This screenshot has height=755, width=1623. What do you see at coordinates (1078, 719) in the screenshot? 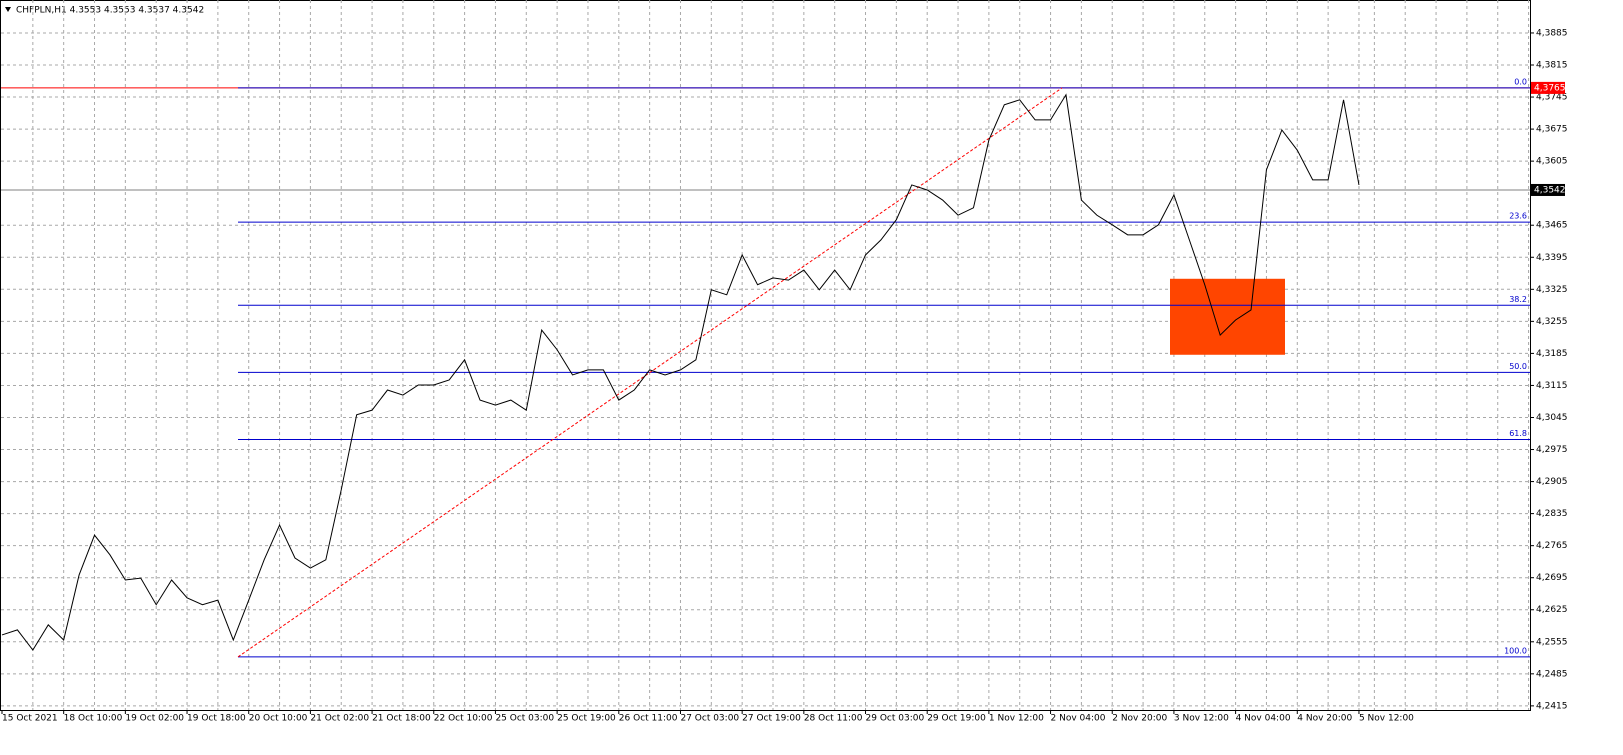
I see `x-tick-label: 2 Nov 04:00` at bounding box center [1078, 719].